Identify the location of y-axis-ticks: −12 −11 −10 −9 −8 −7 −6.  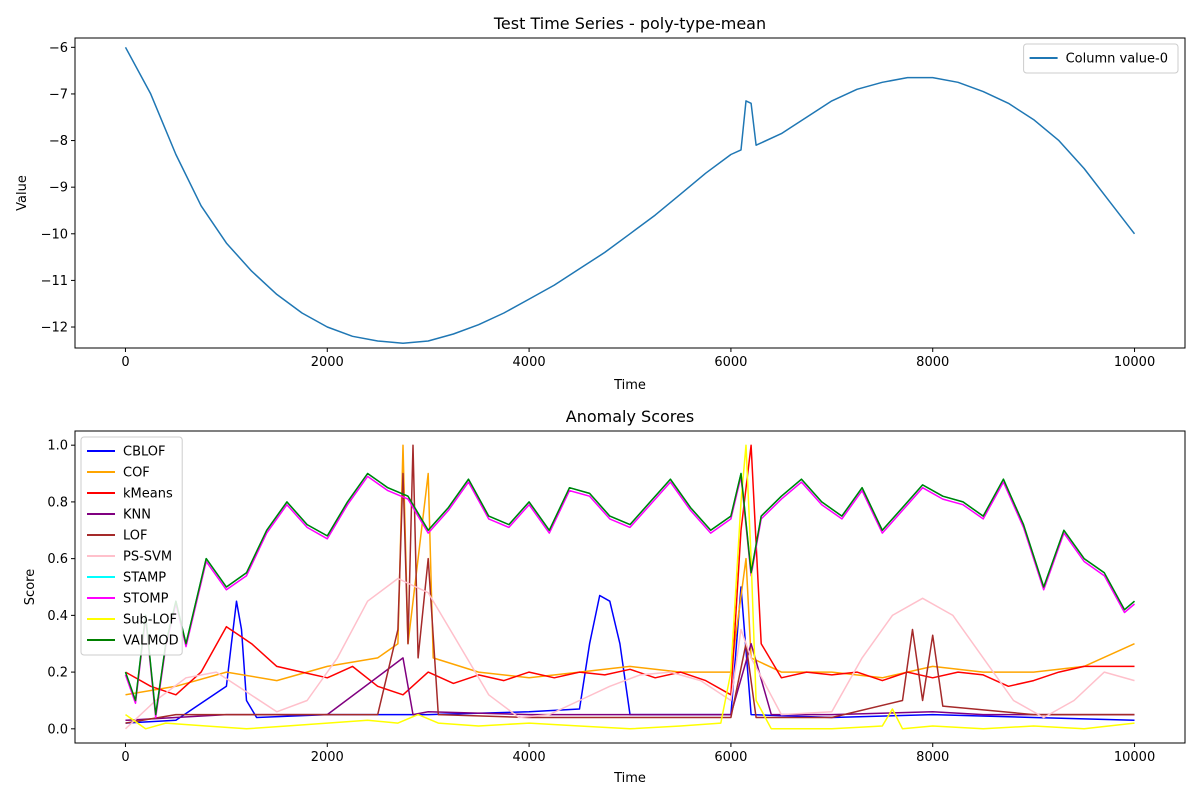
(58, 188).